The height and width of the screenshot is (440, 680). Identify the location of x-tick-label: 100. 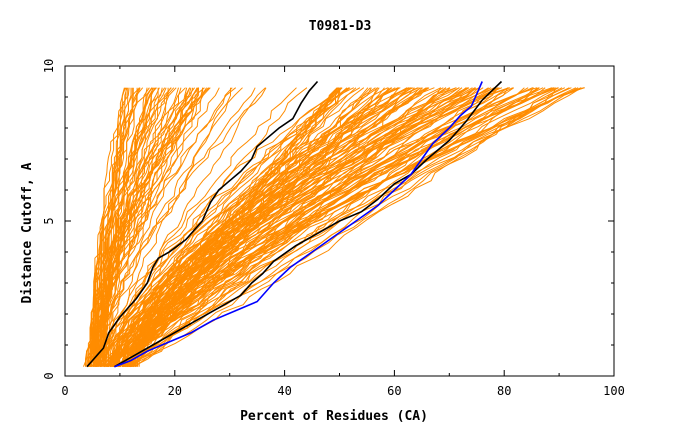
(614, 391).